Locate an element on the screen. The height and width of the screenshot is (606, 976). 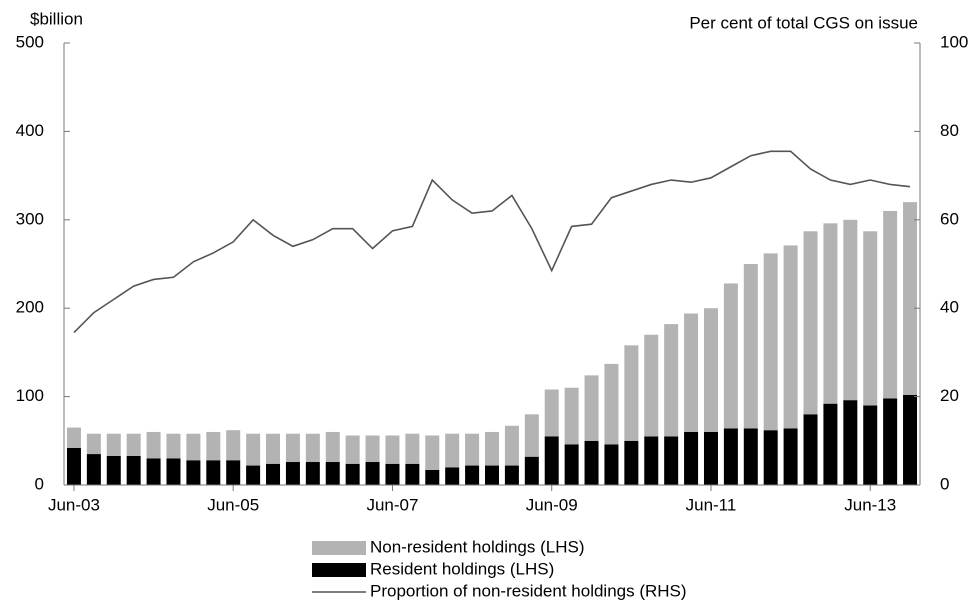
legend-label: Resident holdings (LHS) is located at coordinates (462, 568).